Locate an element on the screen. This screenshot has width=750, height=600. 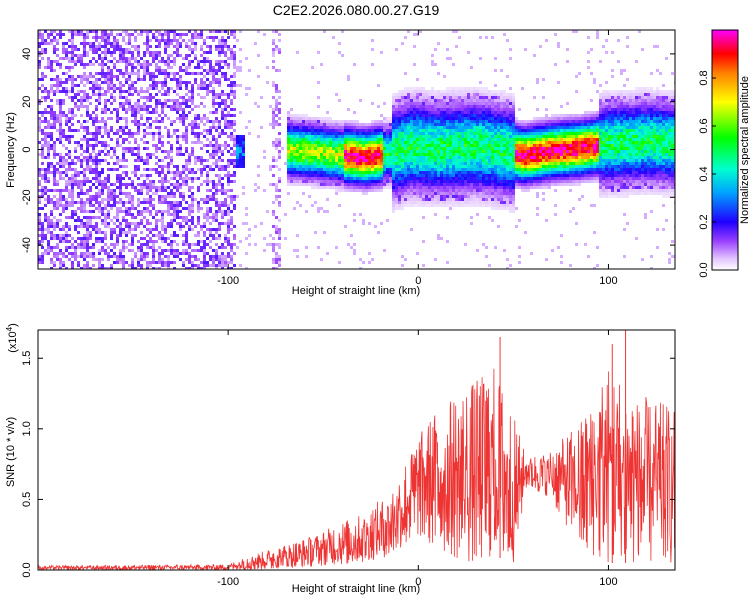
heatmap-cell-2023 is located at coordinates (174, 61).